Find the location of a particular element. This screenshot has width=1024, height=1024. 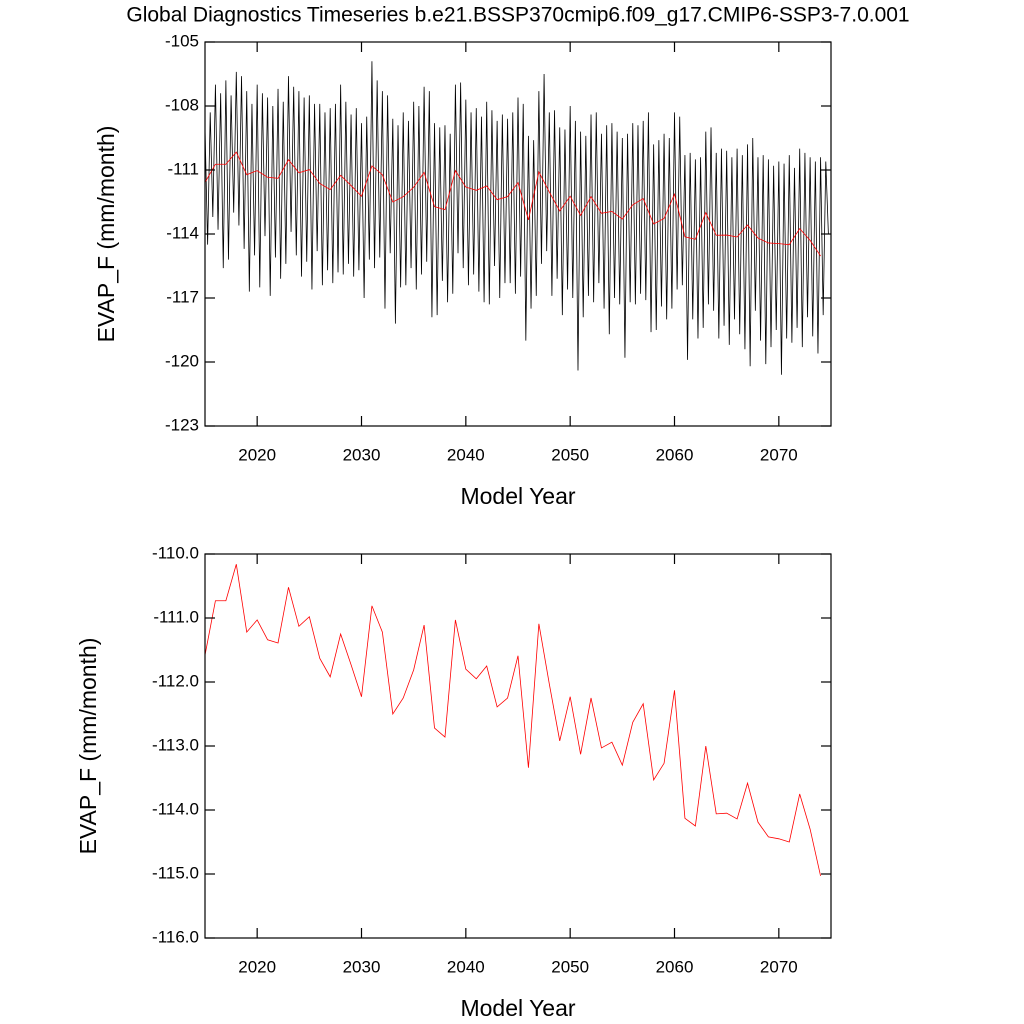

y-tick-label: -112.0 is located at coordinates (175, 680).